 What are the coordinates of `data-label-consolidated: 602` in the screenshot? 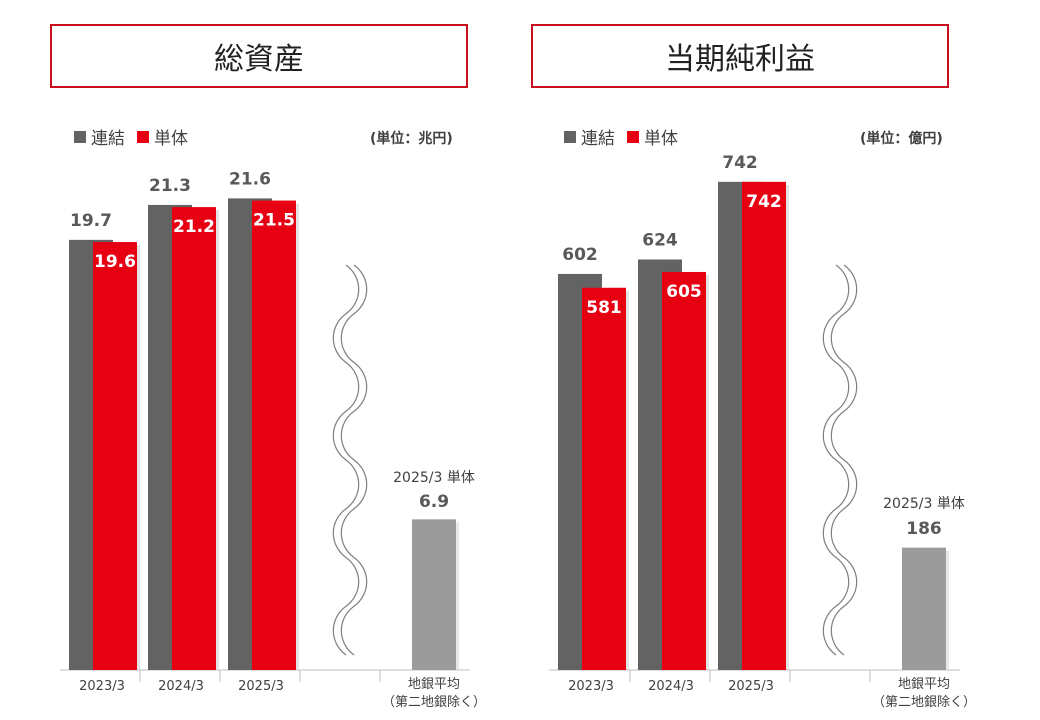 It's located at (580, 255).